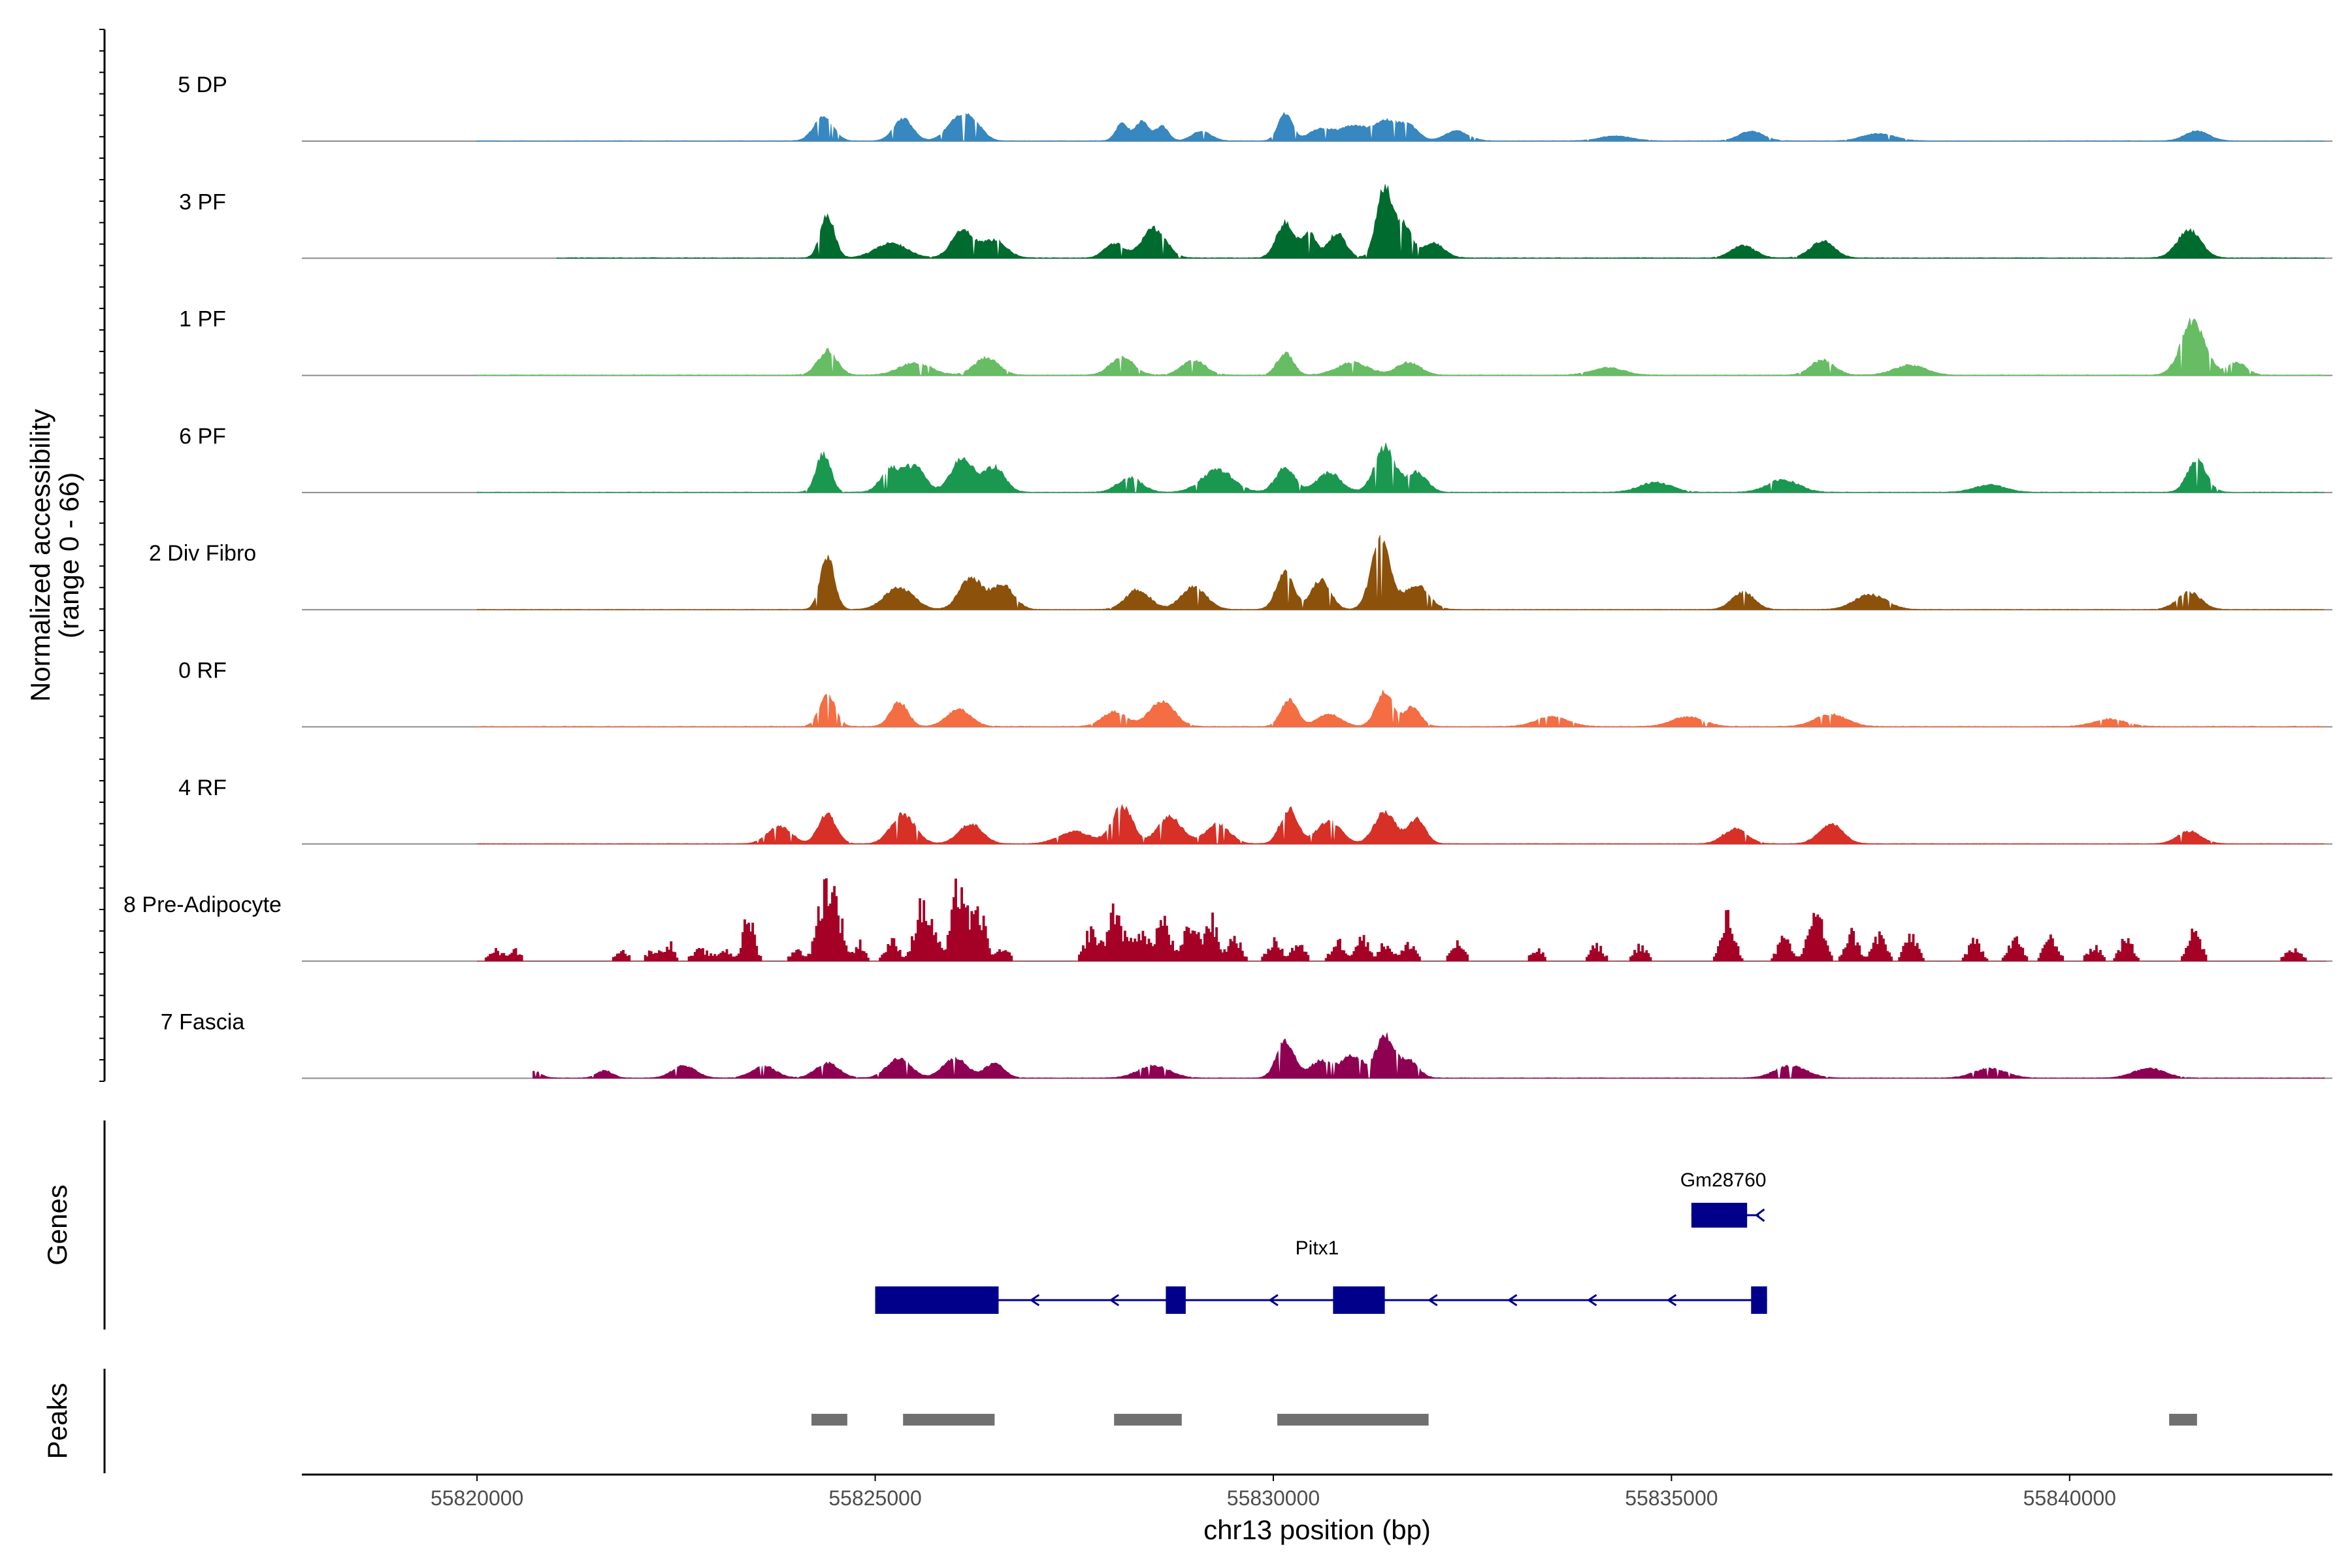 The width and height of the screenshot is (2352, 1568). I want to click on track-3: 1 PF, so click(1255, 341).